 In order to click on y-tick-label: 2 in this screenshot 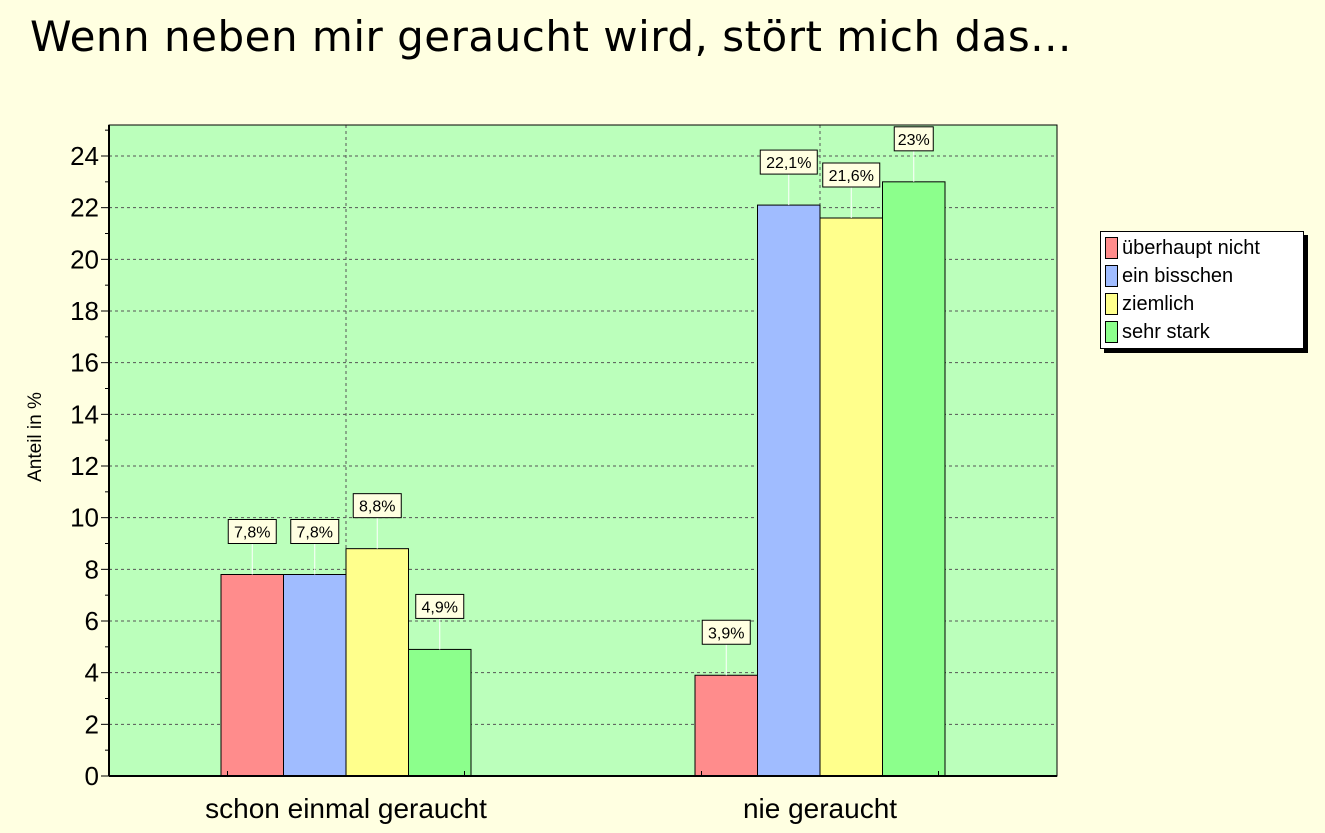, I will do `click(92, 724)`.